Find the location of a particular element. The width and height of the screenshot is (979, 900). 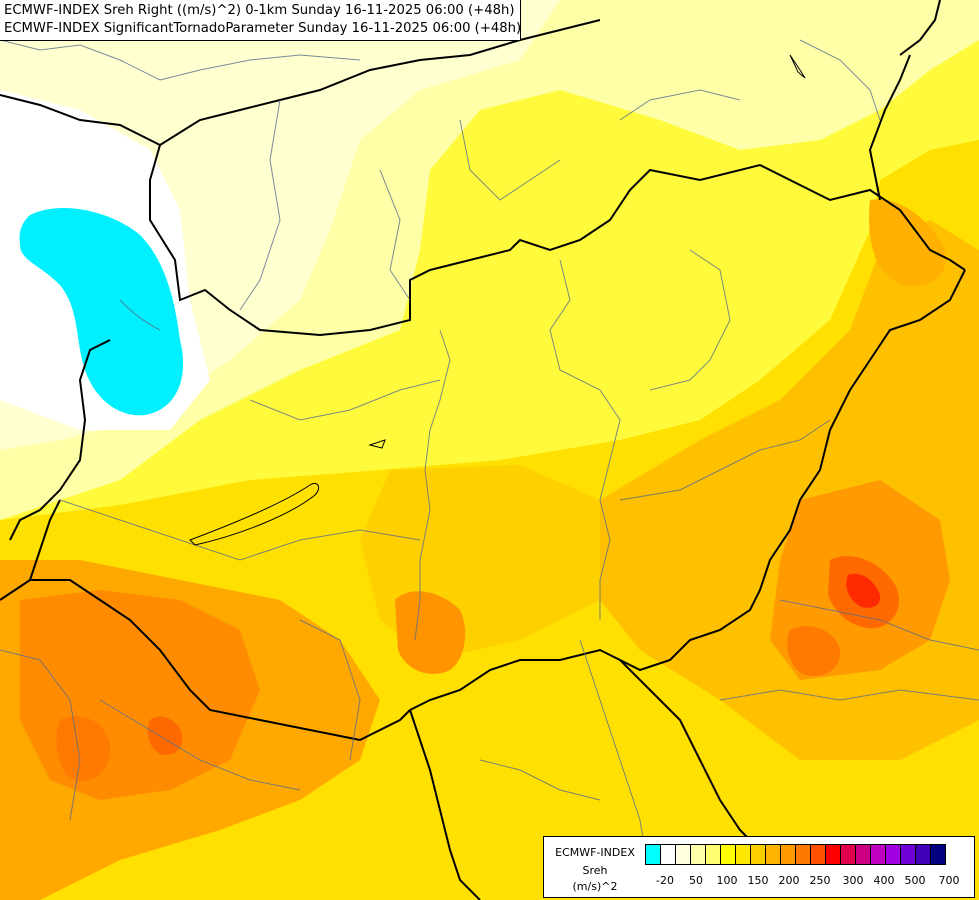

contour-orange-sw-spot is located at coordinates (165, 736).